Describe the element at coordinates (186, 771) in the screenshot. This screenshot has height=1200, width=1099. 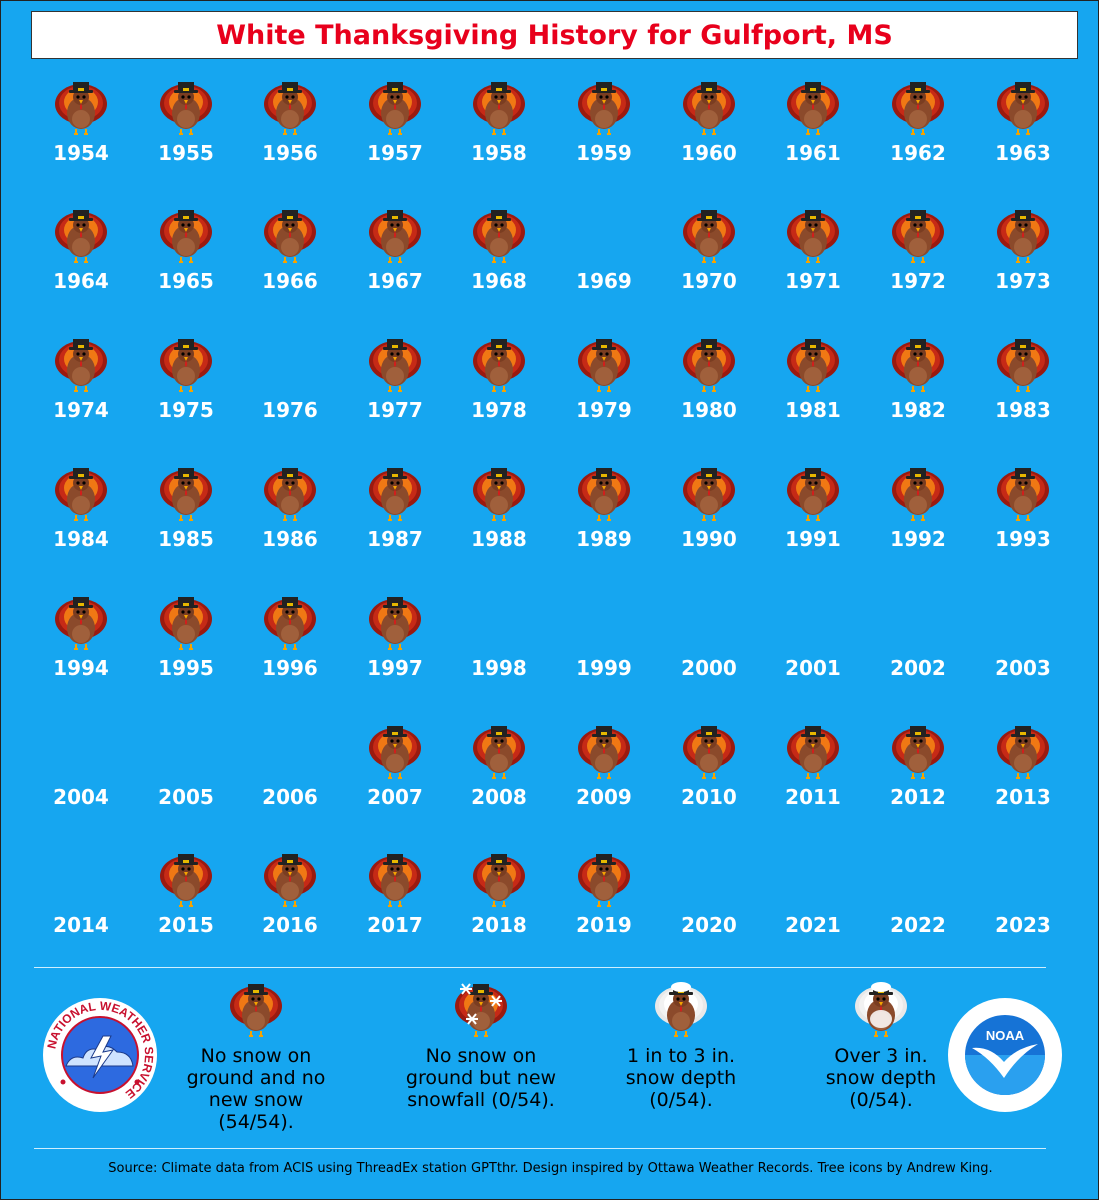
I see `year-cell: 2005` at that location.